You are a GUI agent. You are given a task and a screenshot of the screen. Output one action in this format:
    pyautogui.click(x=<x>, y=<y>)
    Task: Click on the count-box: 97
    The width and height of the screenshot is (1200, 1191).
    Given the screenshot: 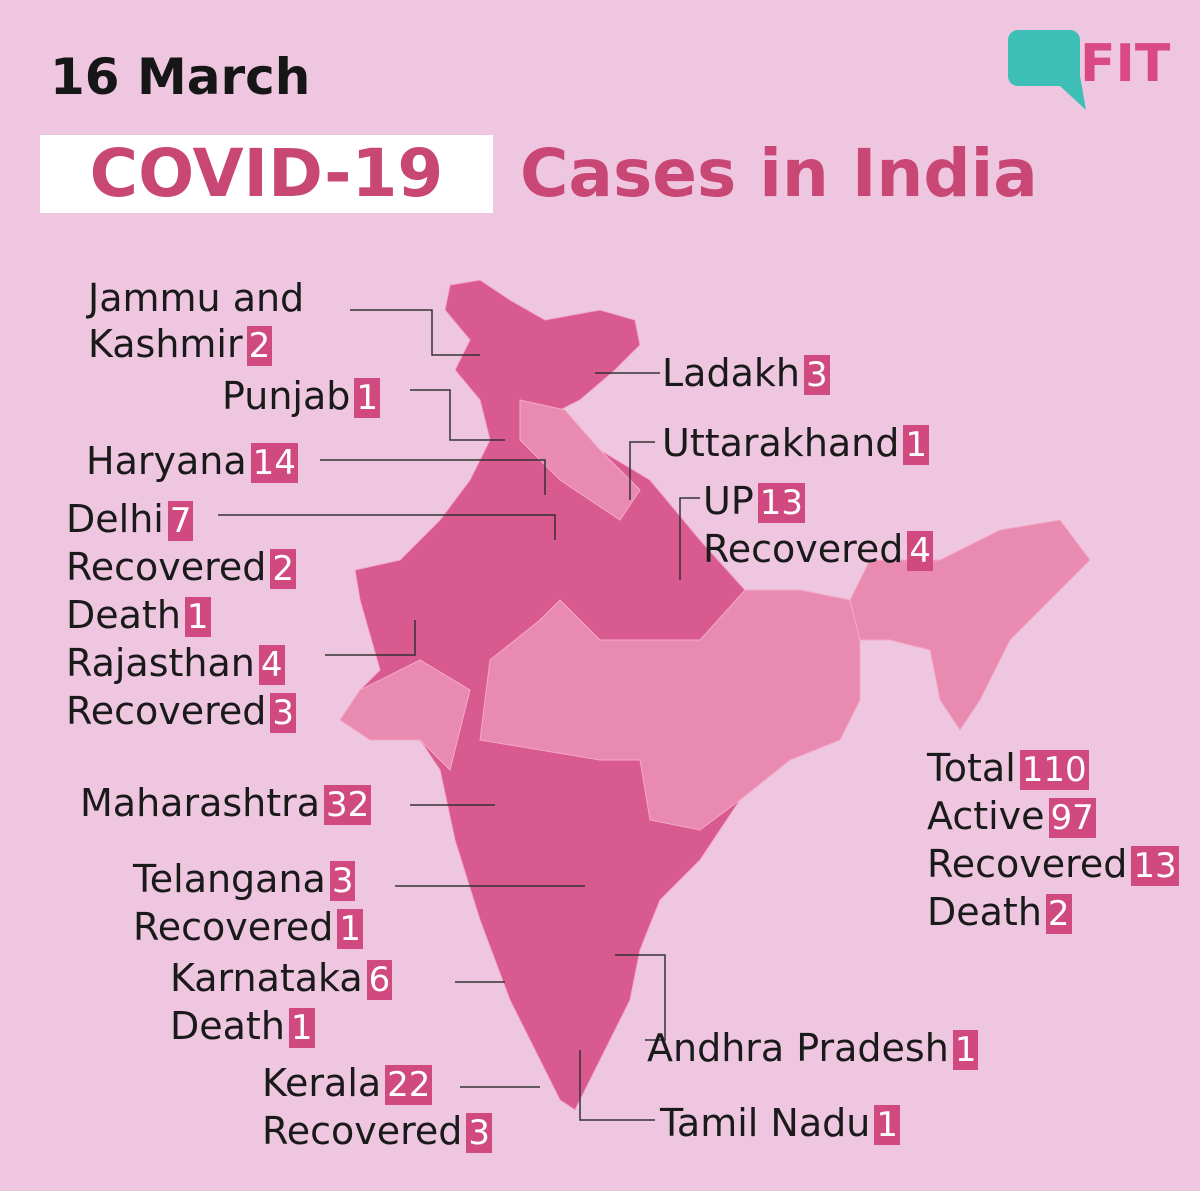 What is the action you would take?
    pyautogui.click(x=1072, y=818)
    